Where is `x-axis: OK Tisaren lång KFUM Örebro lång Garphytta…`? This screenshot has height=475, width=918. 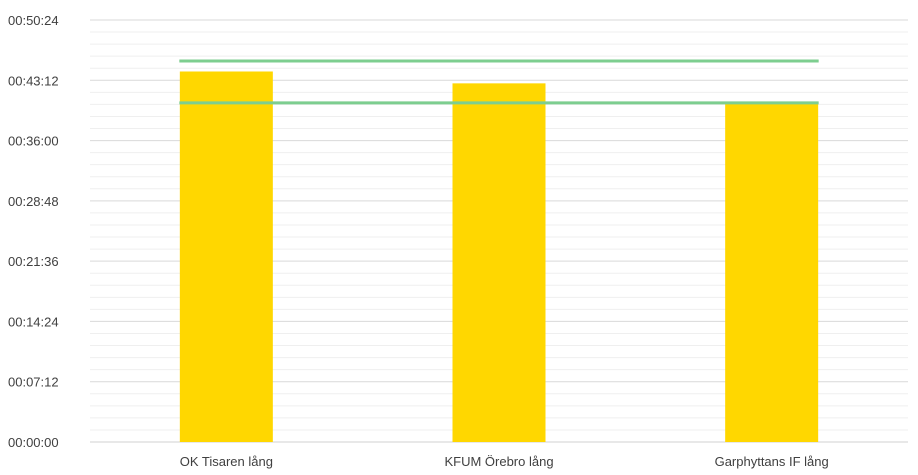 x-axis: OK Tisaren lång KFUM Örebro lång Garphytta… is located at coordinates (504, 461).